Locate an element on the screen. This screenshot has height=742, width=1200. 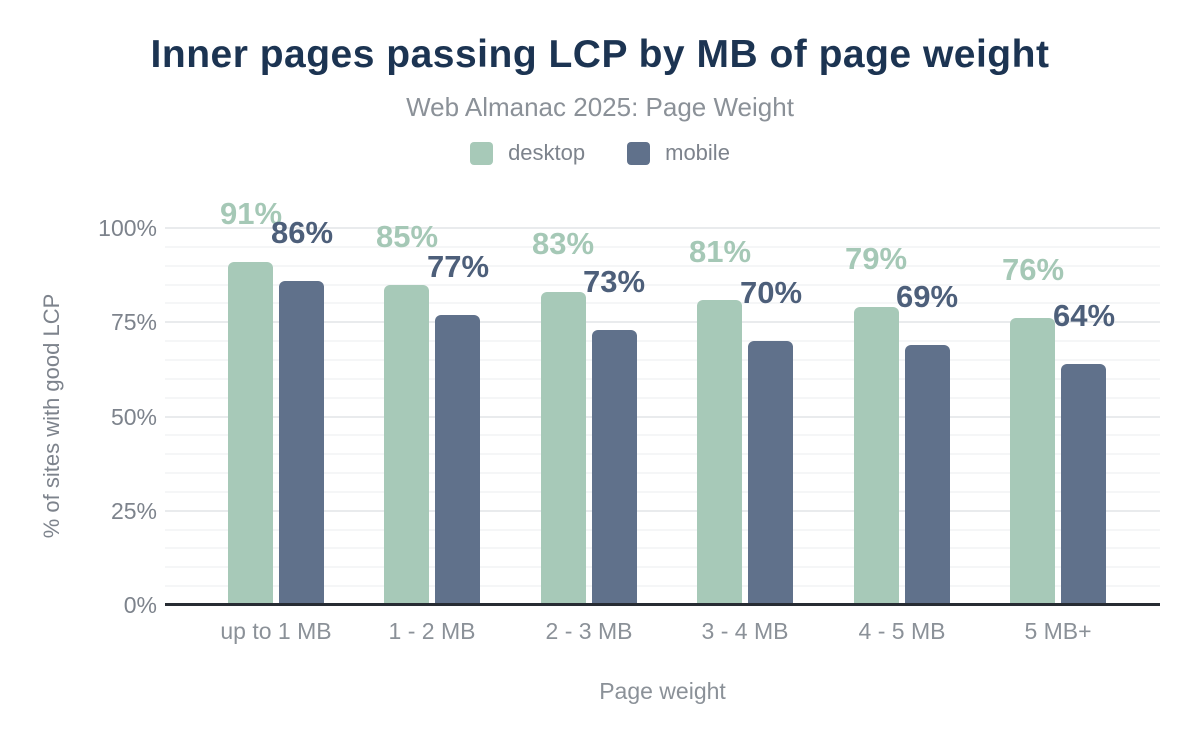
bar-value-label-desktop: 79% is located at coordinates (876, 258).